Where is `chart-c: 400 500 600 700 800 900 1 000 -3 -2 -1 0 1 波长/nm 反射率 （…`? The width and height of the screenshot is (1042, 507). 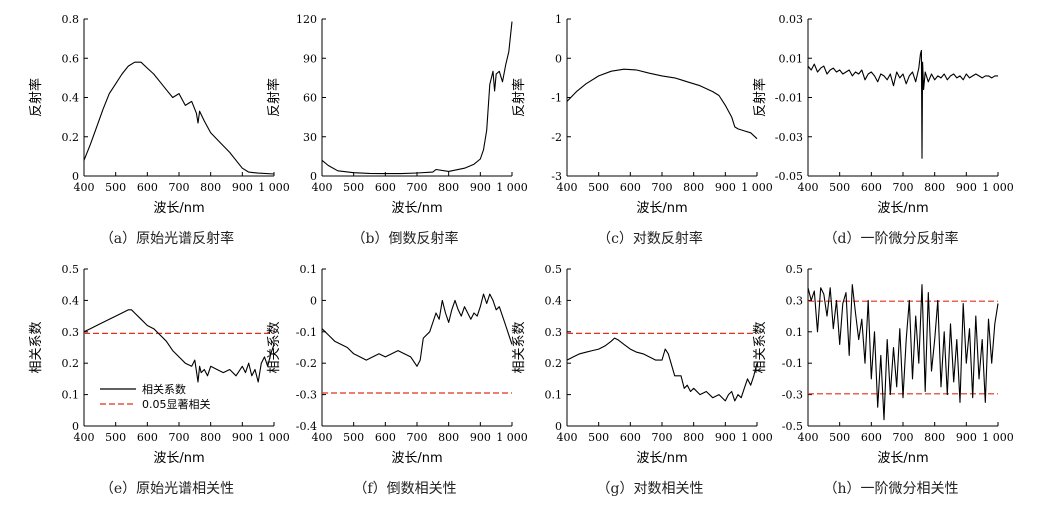
chart-c: 400 500 600 700 800 900 1 000 -3 -2 -1 0 1 波长/nm 反射率 （… is located at coordinates (642, 130).